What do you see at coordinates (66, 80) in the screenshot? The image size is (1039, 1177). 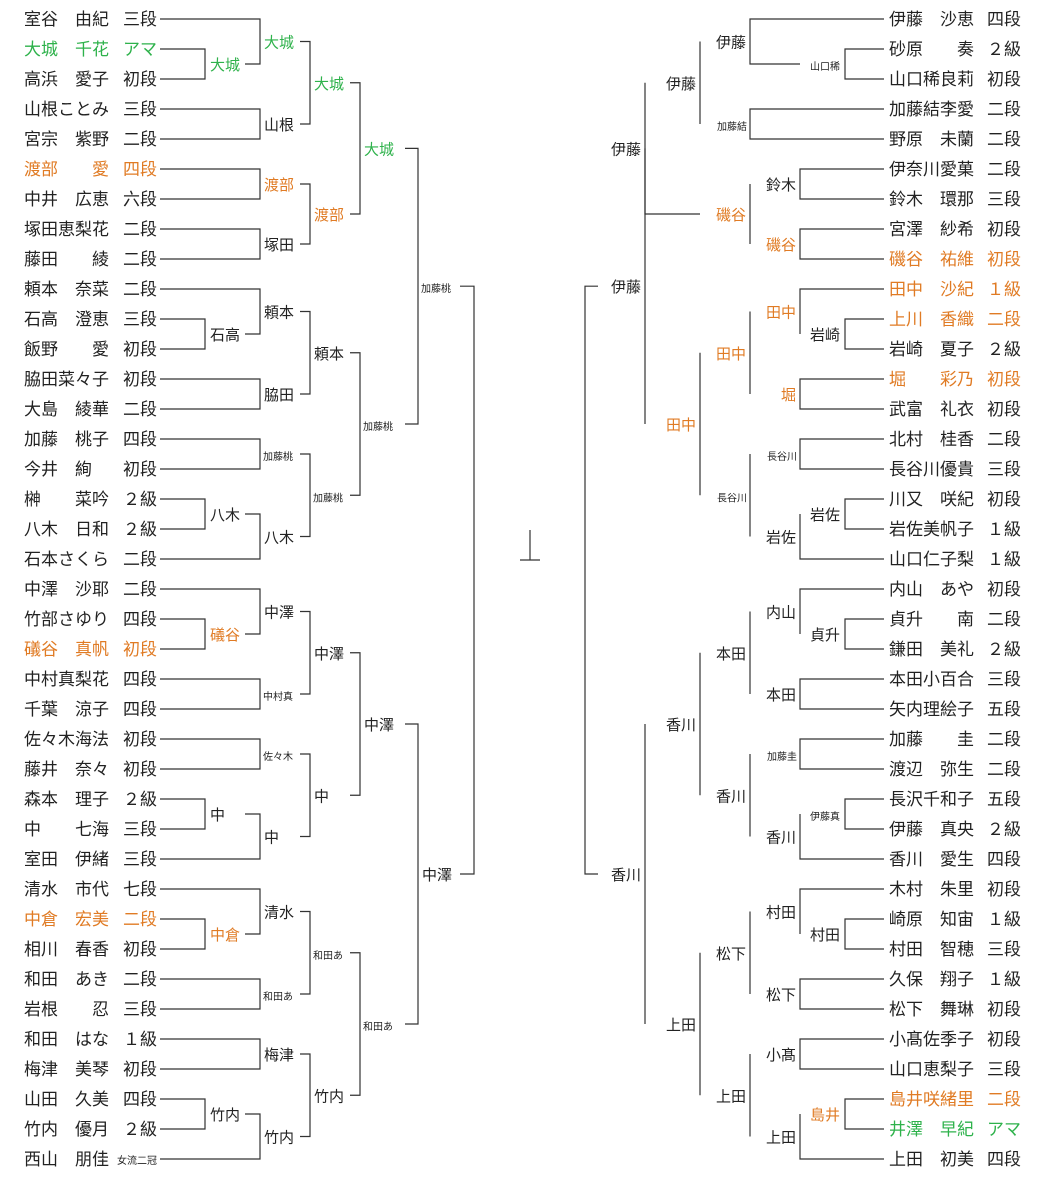 I see `player-name: 高浜 愛子` at bounding box center [66, 80].